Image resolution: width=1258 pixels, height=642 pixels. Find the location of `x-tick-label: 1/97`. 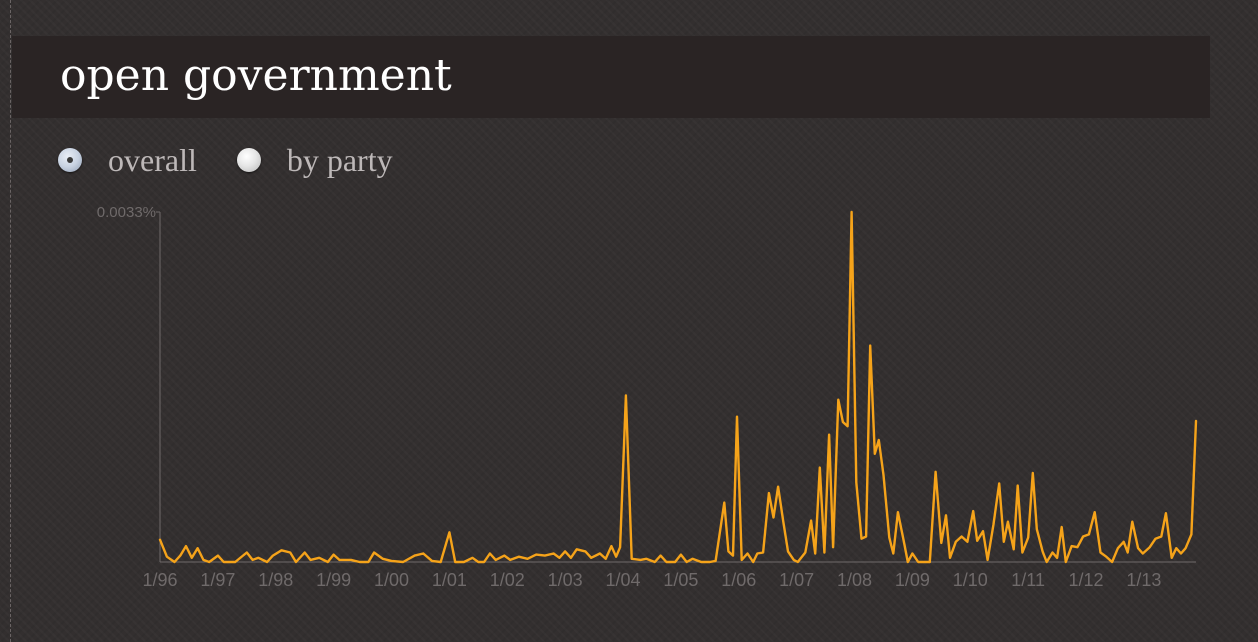

x-tick-label: 1/97 is located at coordinates (217, 580).